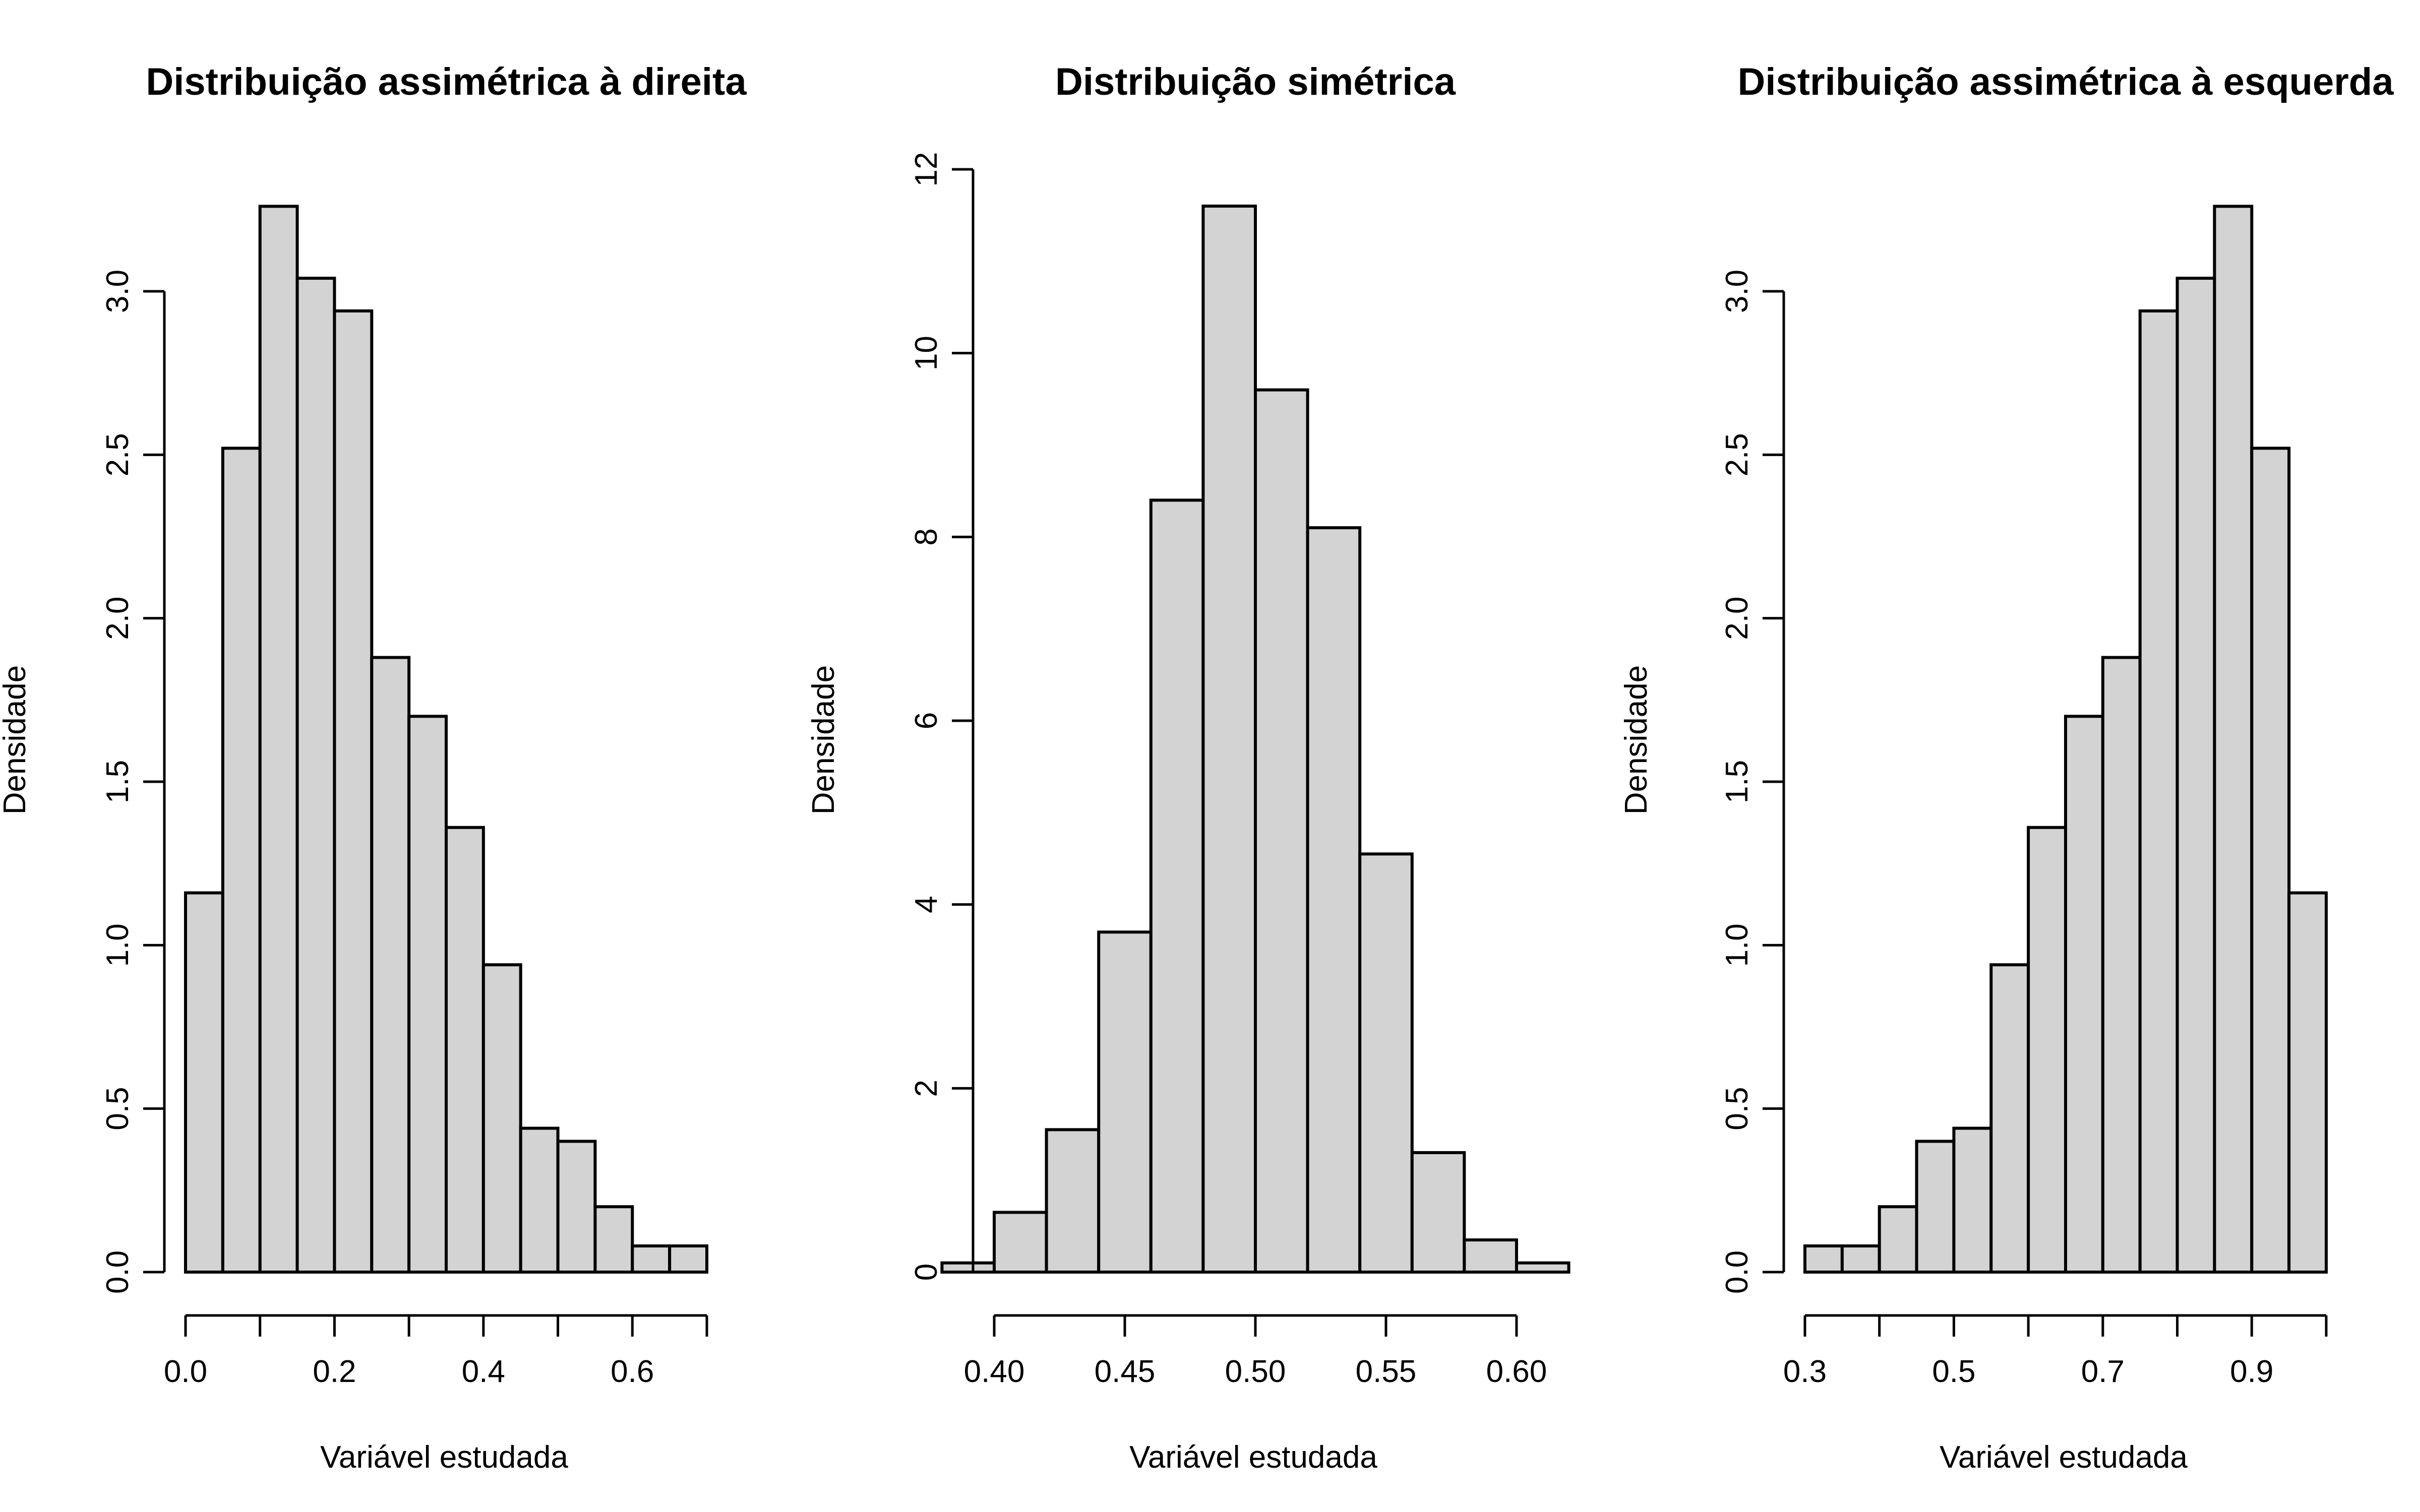  What do you see at coordinates (2065, 81) in the screenshot?
I see `chart-title: Distribuição assimétrica à esquerda` at bounding box center [2065, 81].